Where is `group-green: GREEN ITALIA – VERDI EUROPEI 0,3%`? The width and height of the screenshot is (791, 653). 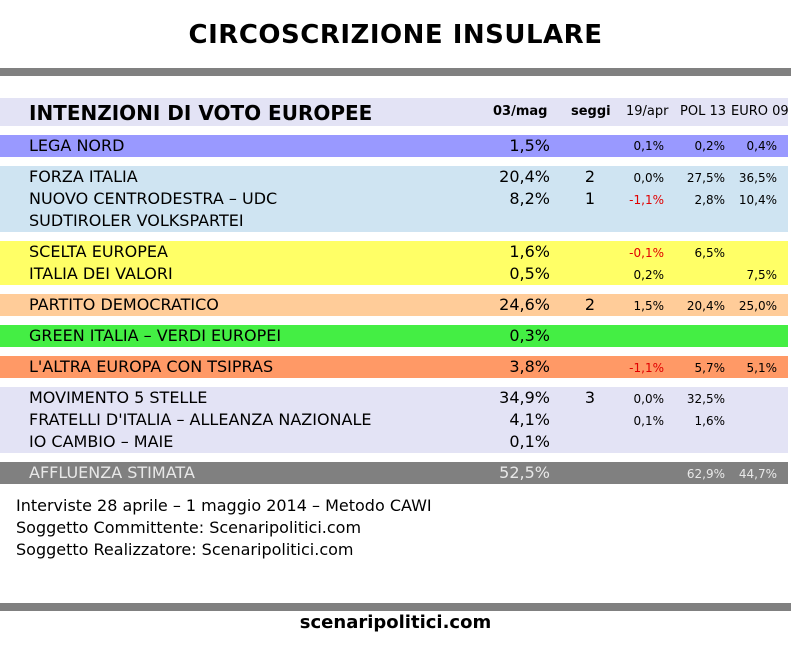 group-green: GREEN ITALIA – VERDI EUROPEI 0,3% is located at coordinates (394, 336).